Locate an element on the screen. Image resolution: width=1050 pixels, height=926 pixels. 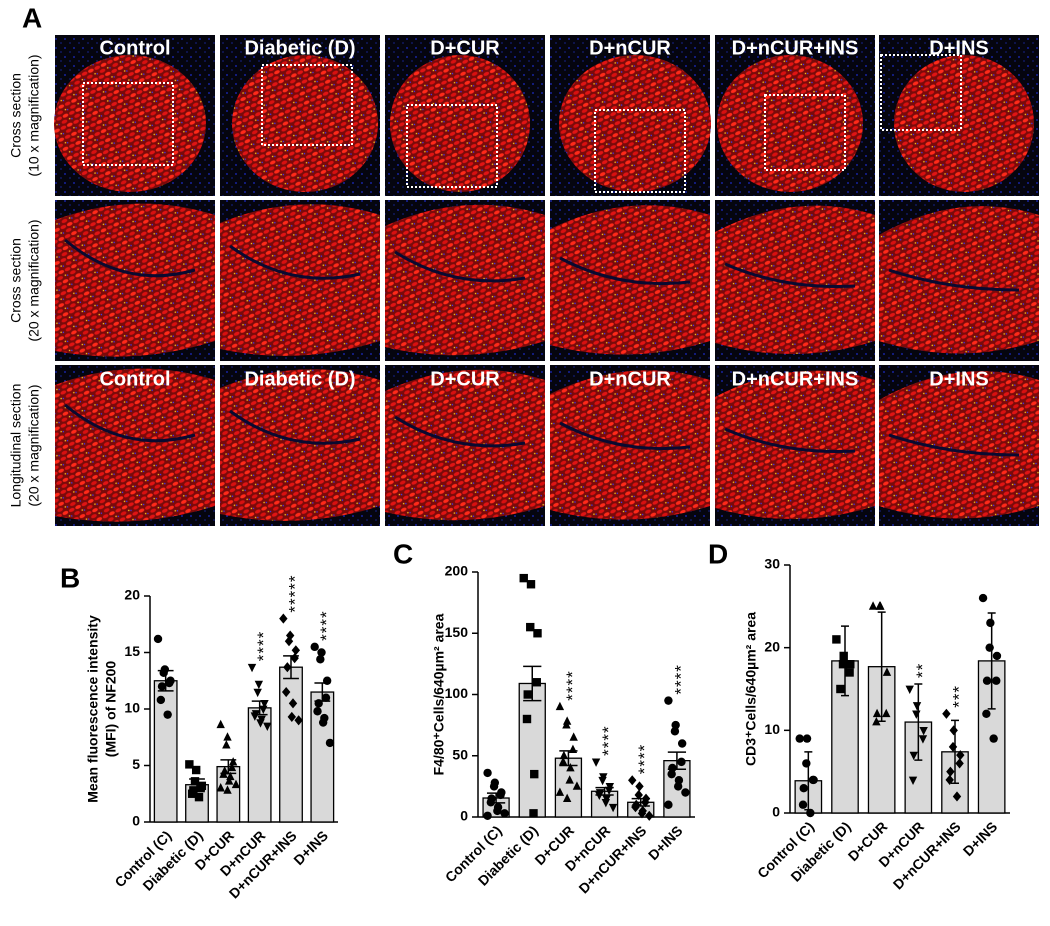
y-axis-label: CD3⁺Cells/640µm² area is located at coordinates (751, 689).